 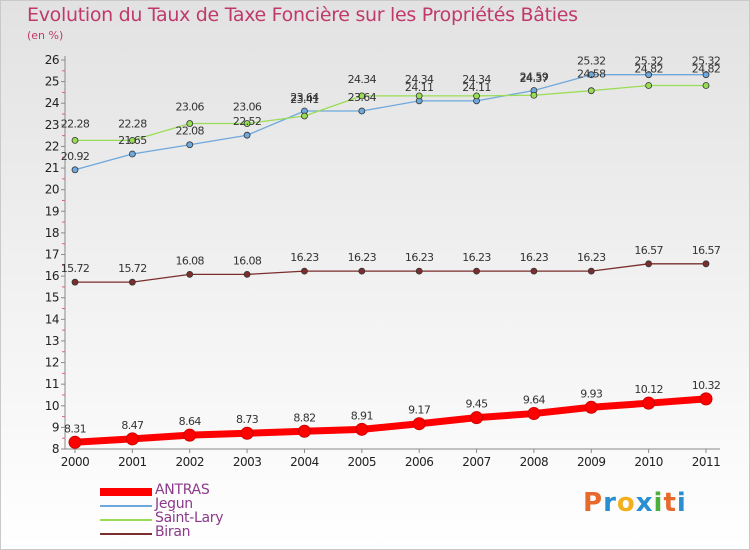 I want to click on legend-label: Saint-Lary, so click(x=189, y=518).